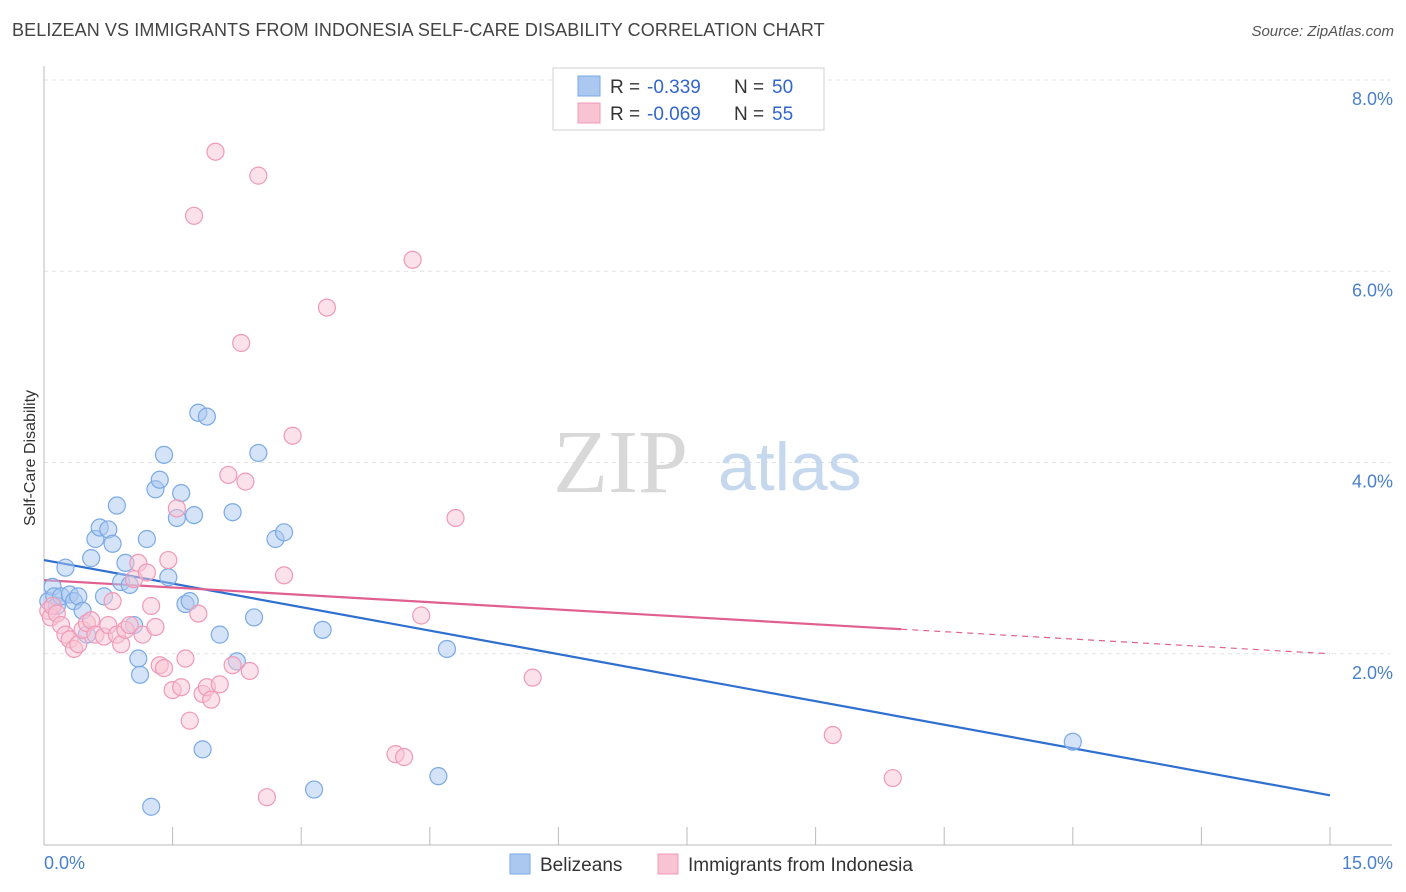 The width and height of the screenshot is (1406, 892). What do you see at coordinates (790, 467) in the screenshot?
I see `watermark-atlas: atlas` at bounding box center [790, 467].